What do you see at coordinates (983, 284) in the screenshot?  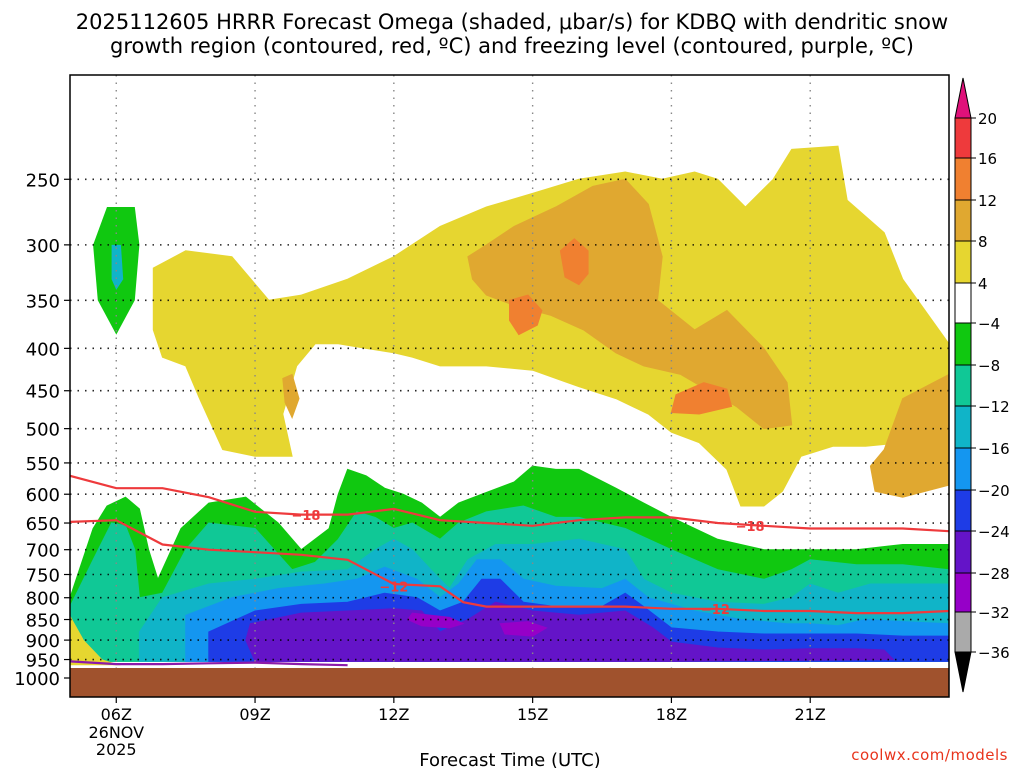 I see `colorbar-label-4: 4` at bounding box center [983, 284].